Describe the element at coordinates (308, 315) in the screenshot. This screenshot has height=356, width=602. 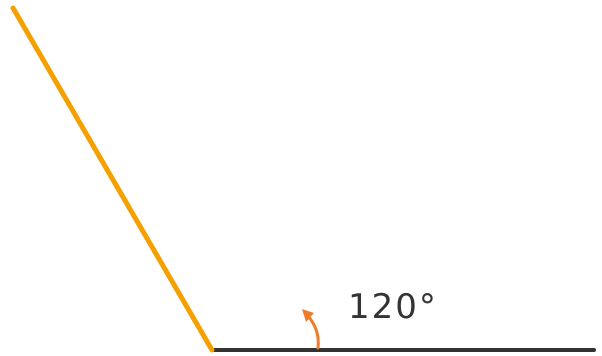
I see `angle-arrowhead-icon` at that location.